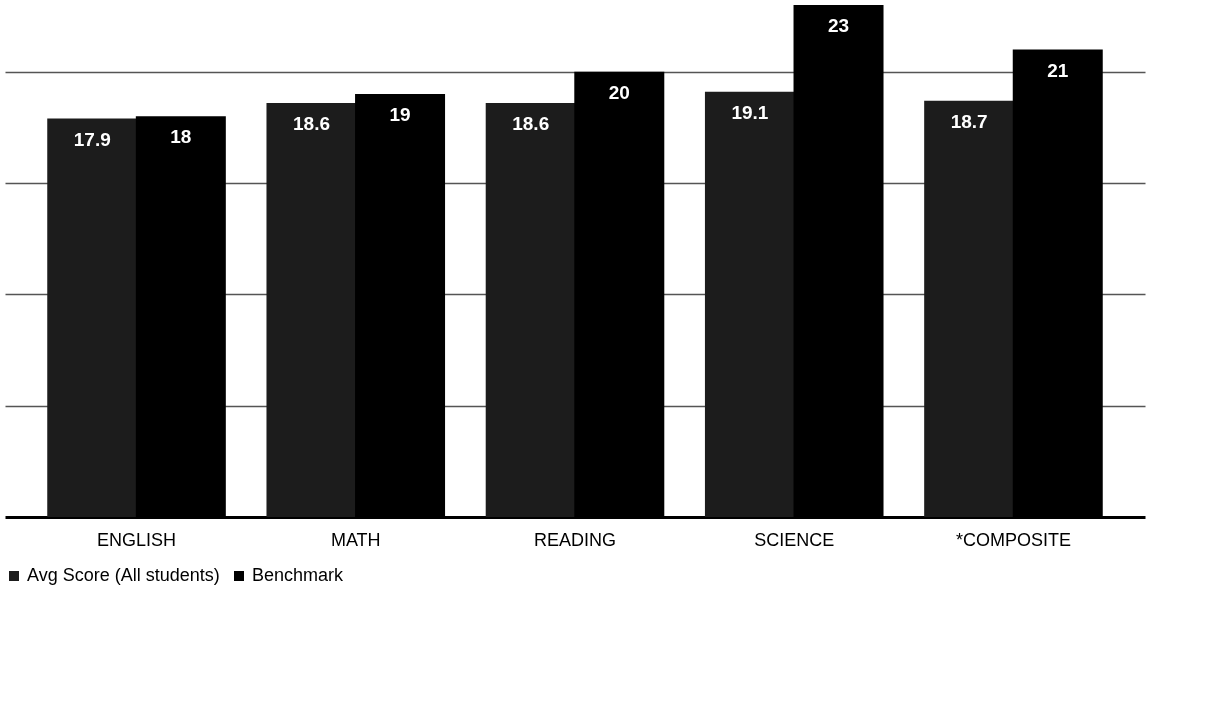 The height and width of the screenshot is (711, 1220). What do you see at coordinates (400, 115) in the screenshot?
I see `data-label: 19` at bounding box center [400, 115].